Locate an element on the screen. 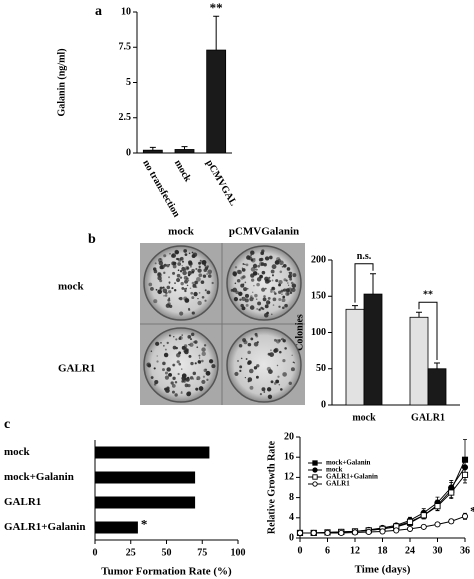 This screenshot has width=474, height=579. x-tick-label: 12 is located at coordinates (355, 550).